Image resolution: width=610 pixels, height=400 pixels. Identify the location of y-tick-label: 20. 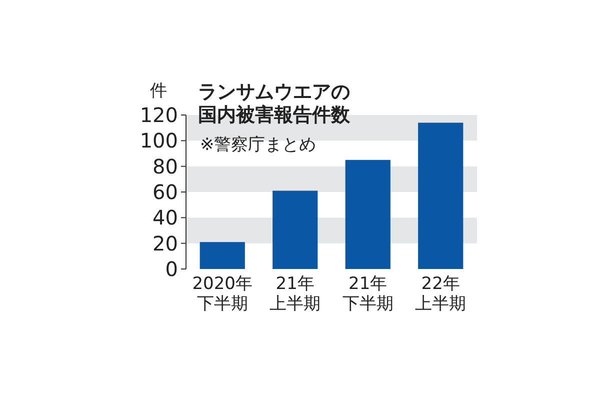
(165, 243).